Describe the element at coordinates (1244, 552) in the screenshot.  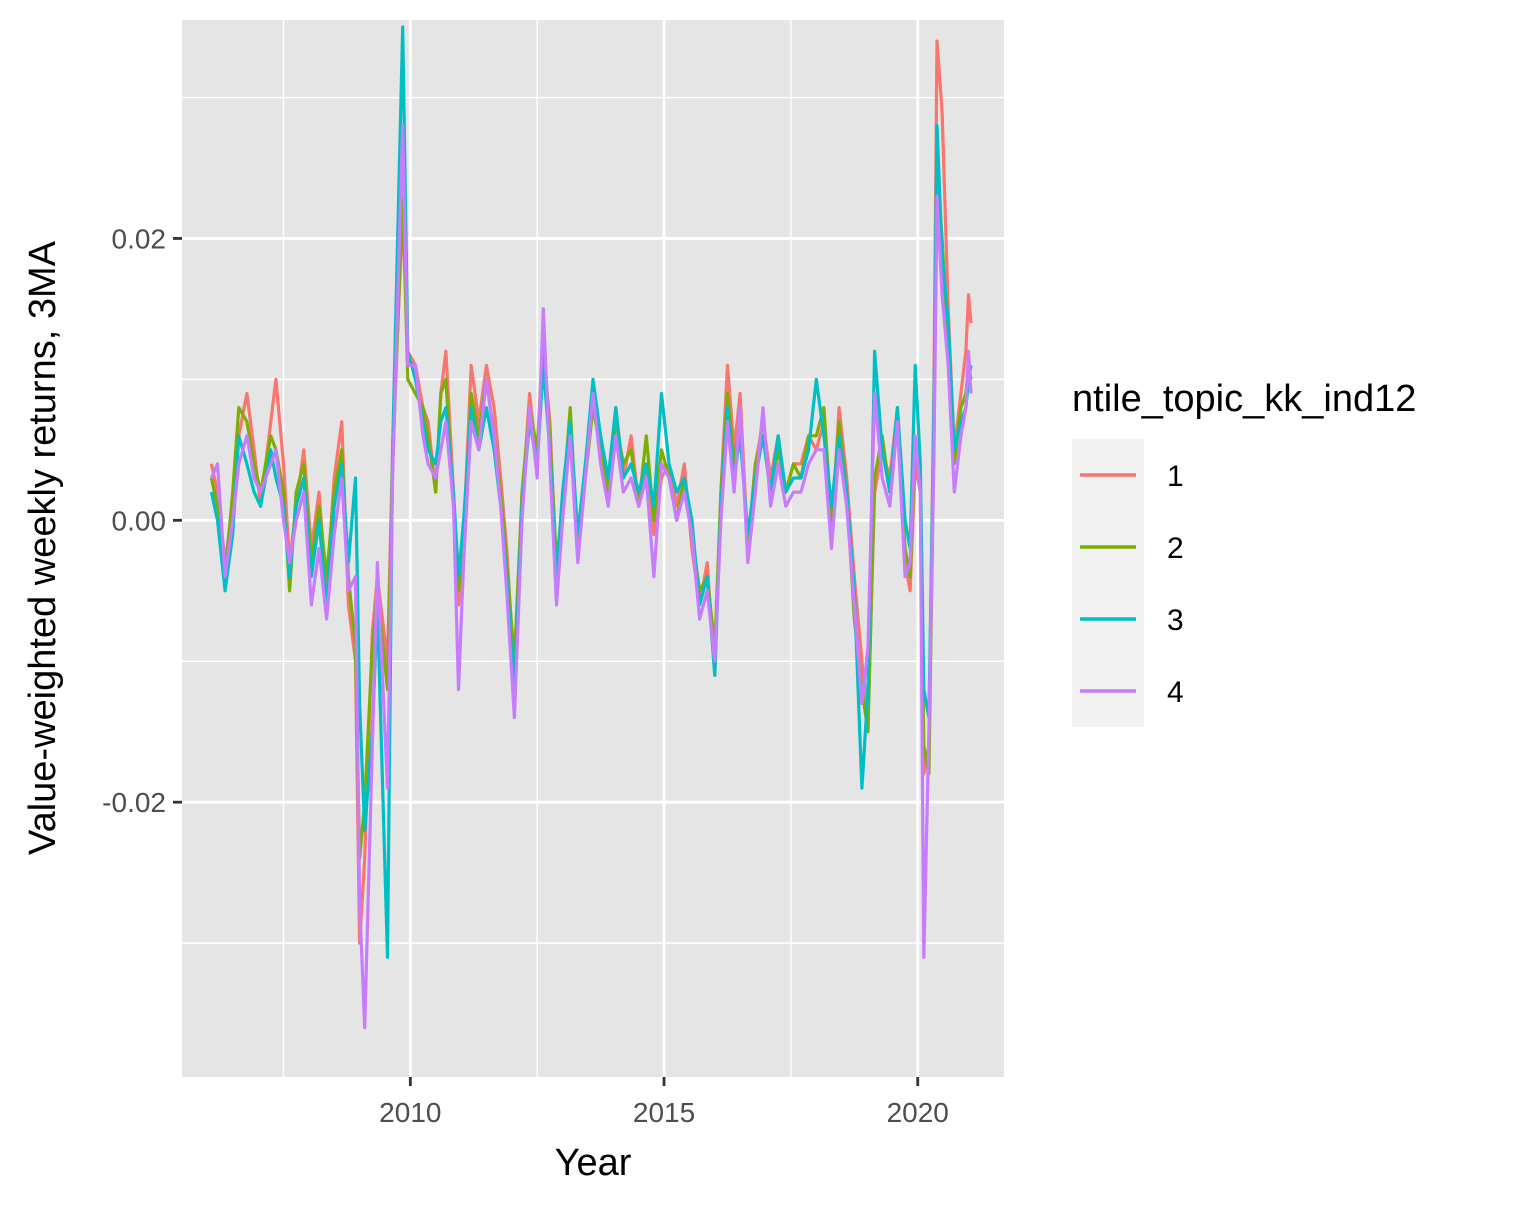
I see `legend: ntile_topic_kk_ind12 1 2 3 4` at that location.